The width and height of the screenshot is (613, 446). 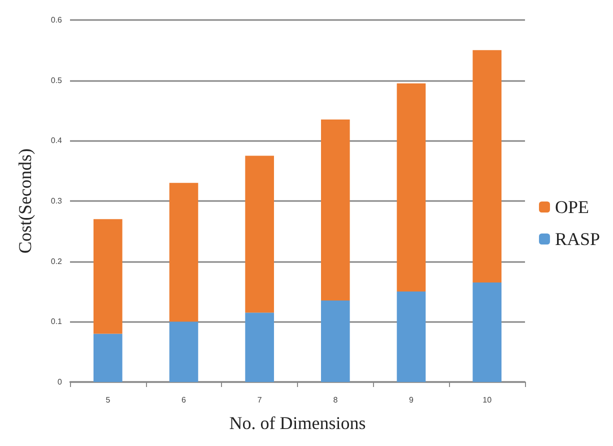 What do you see at coordinates (25, 201) in the screenshot?
I see `y-axis-title: Cost(Seconds)` at bounding box center [25, 201].